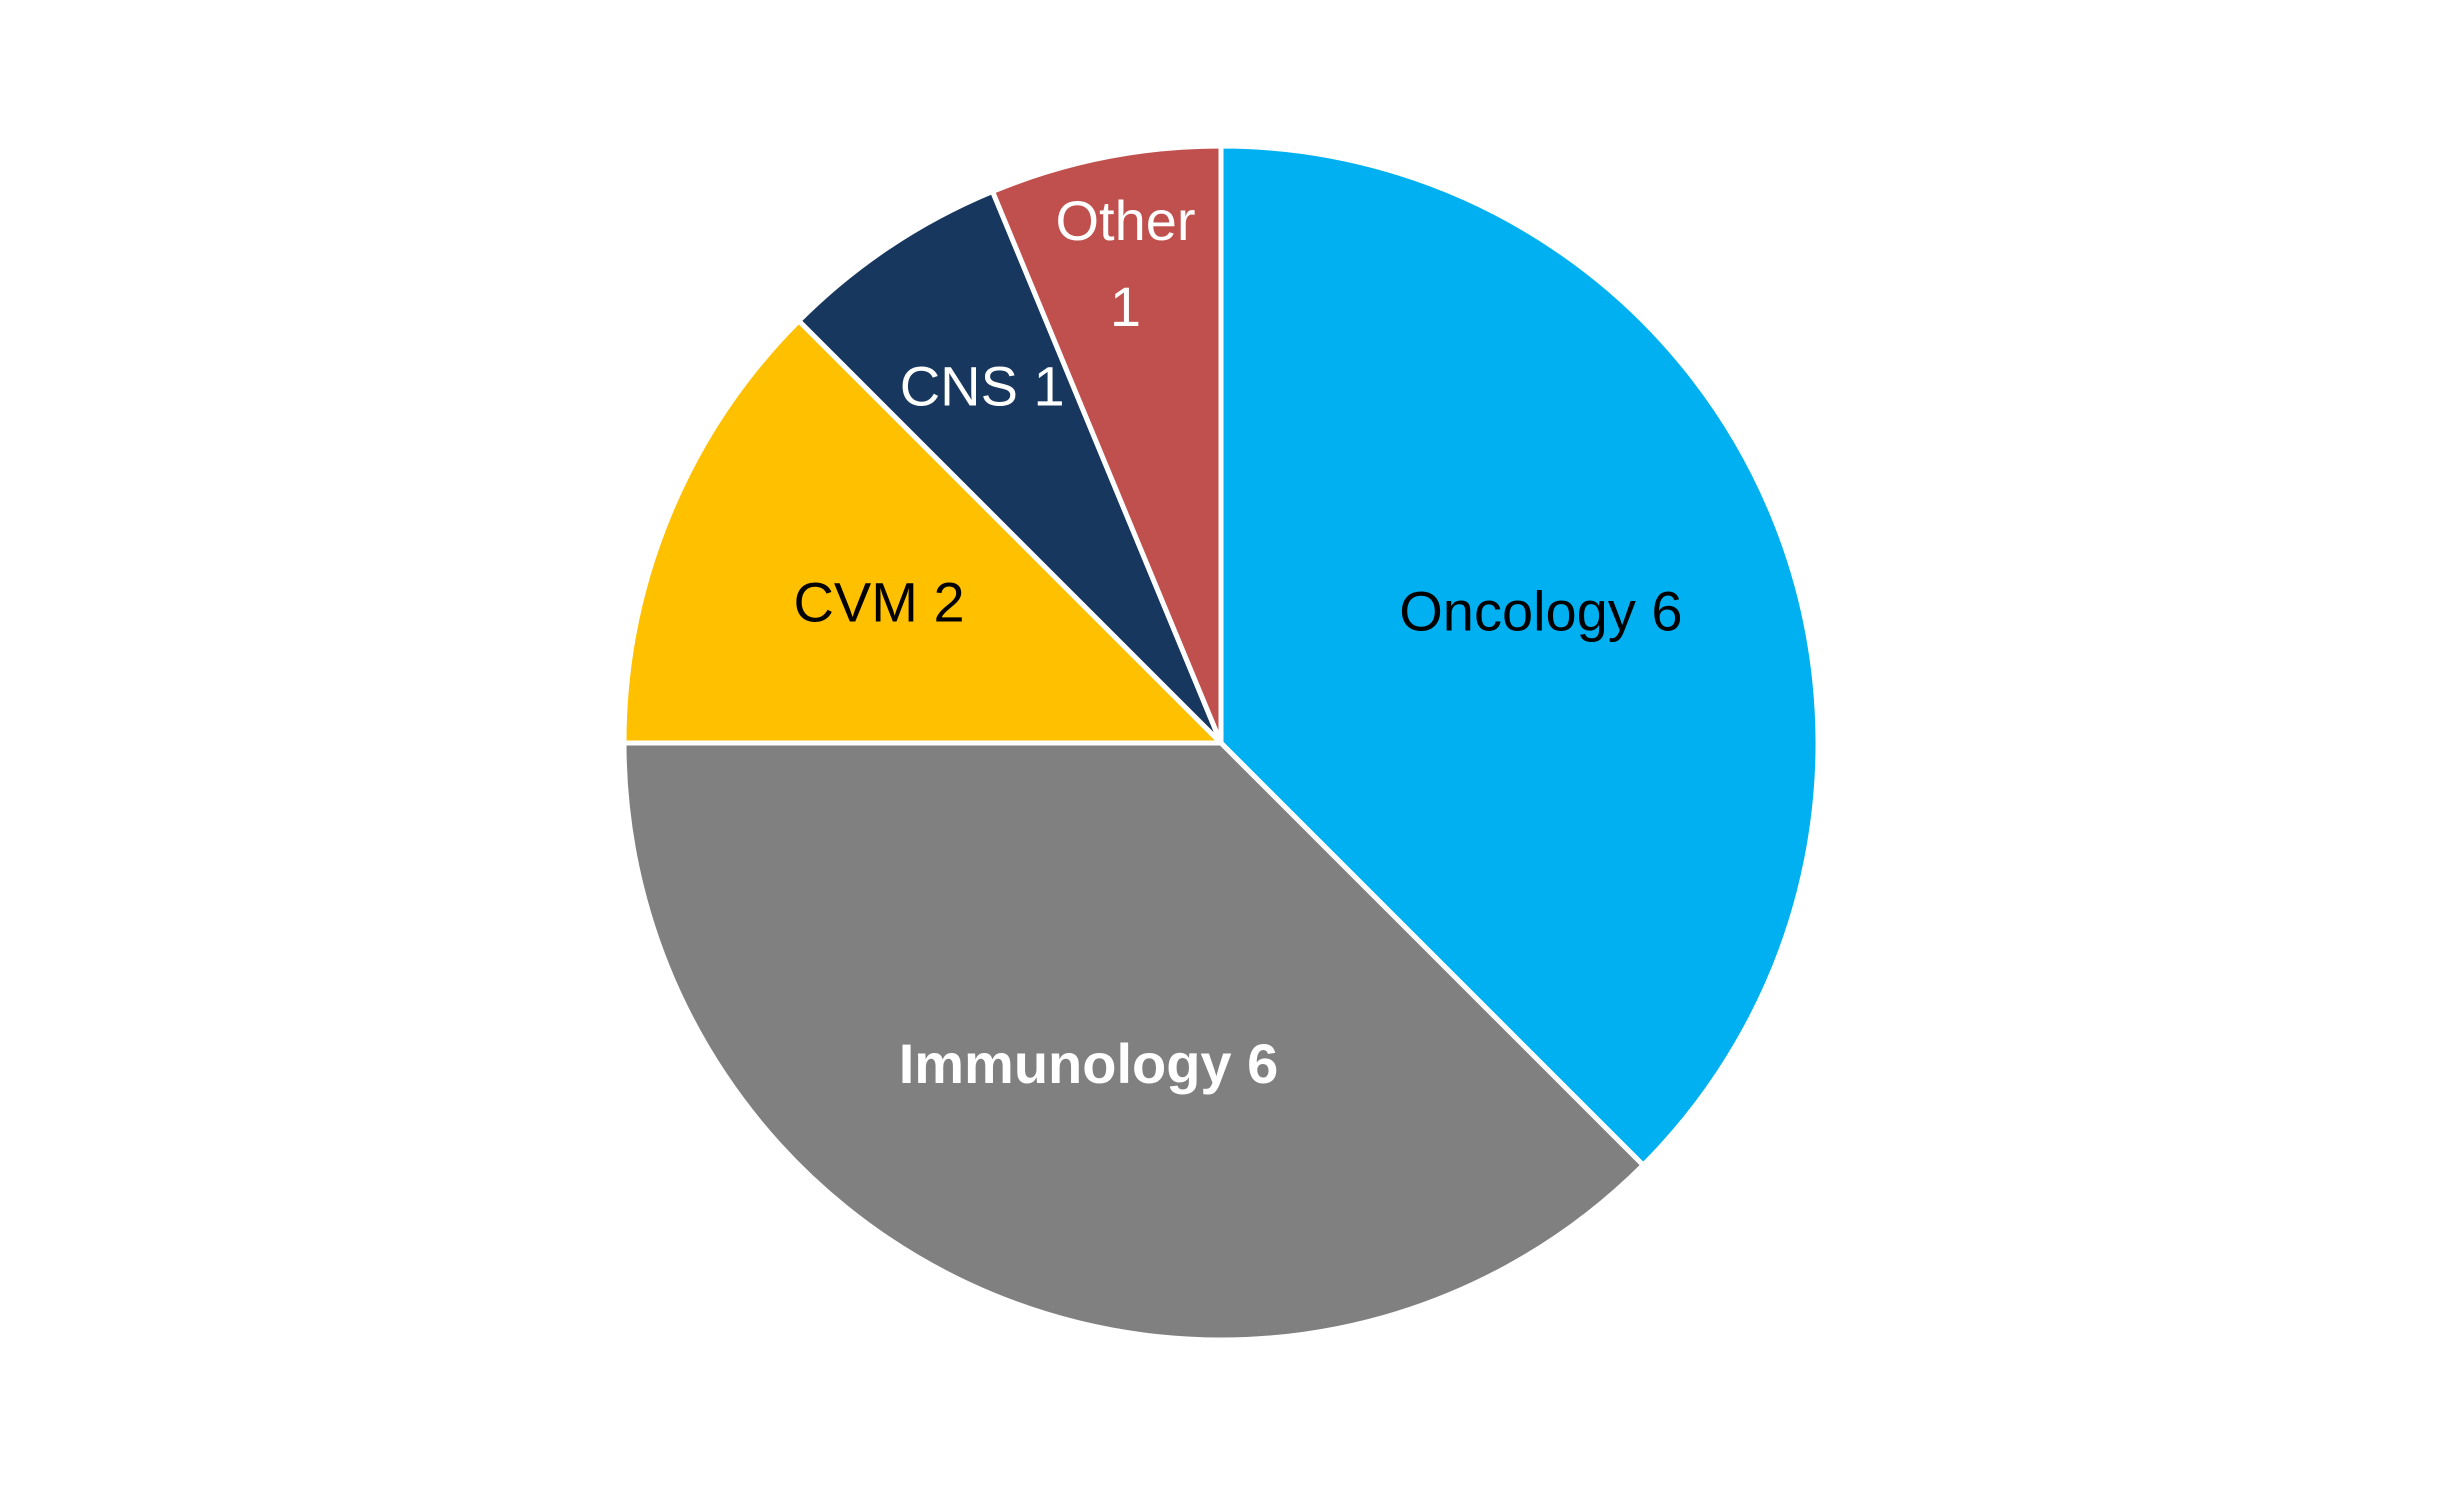 Image resolution: width=2442 pixels, height=1485 pixels. What do you see at coordinates (878, 601) in the screenshot?
I see `data-label-cvm: CVM 2` at bounding box center [878, 601].